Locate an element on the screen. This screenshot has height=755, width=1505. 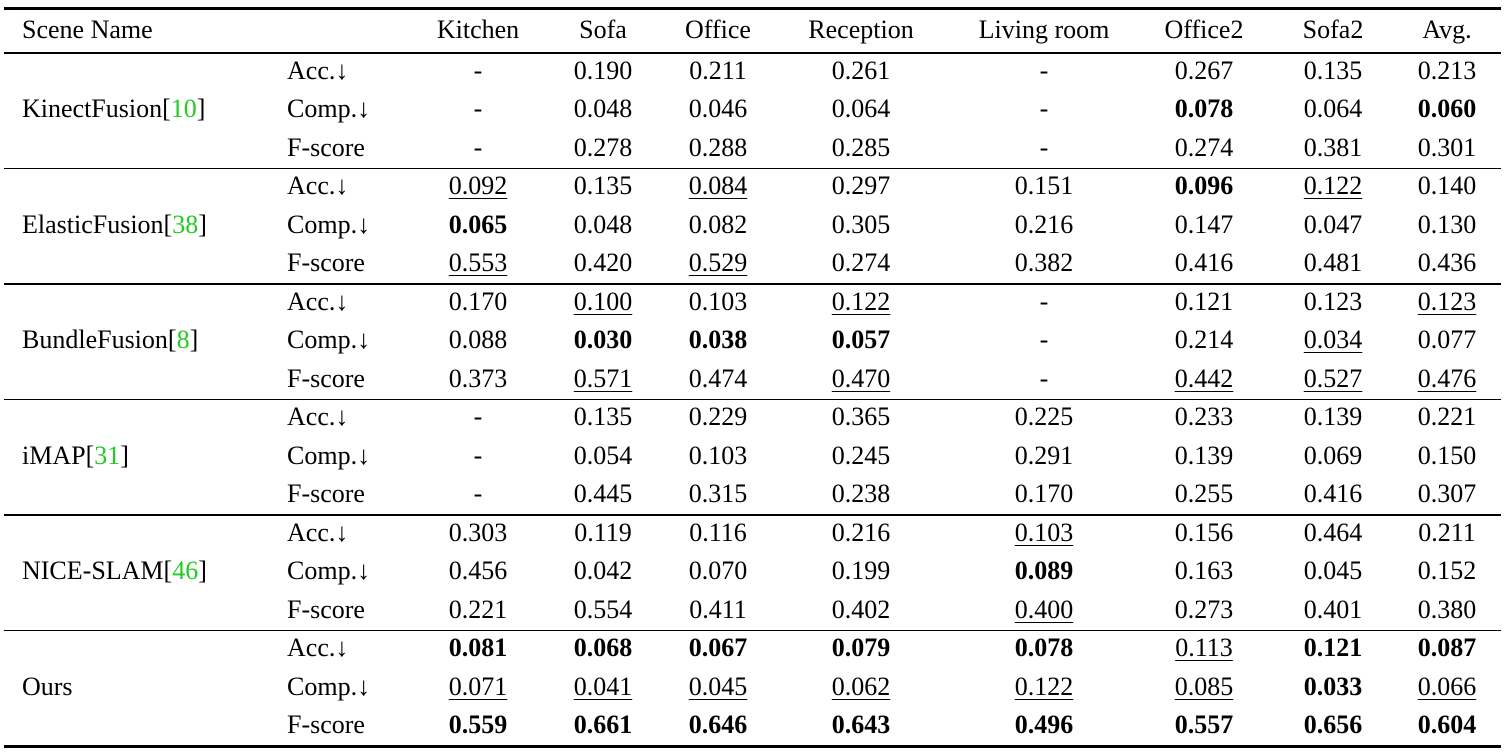
cell: 0.285 is located at coordinates (861, 147).